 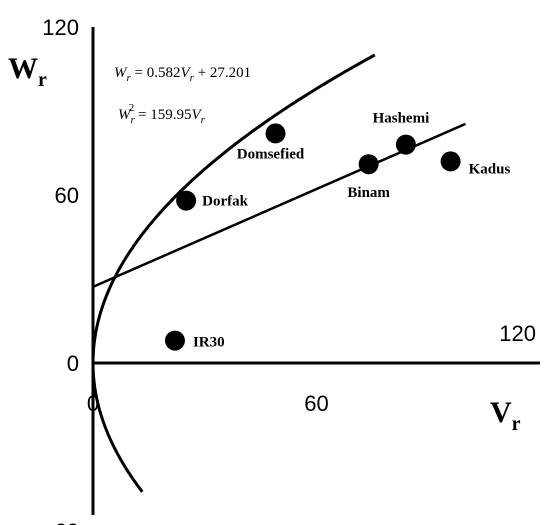 What do you see at coordinates (162, 114) in the screenshot?
I see `parabola-equation: Wr2 = 159.95Vr` at bounding box center [162, 114].